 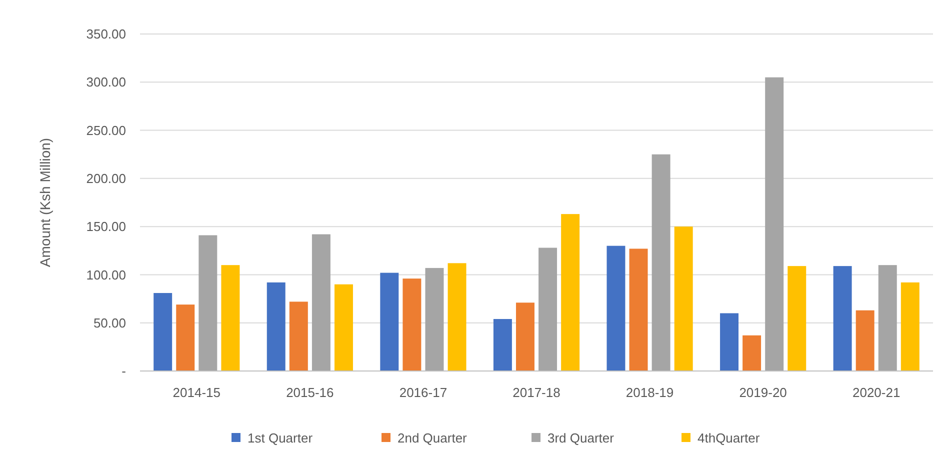 I want to click on x-tick-label: 2015-16, so click(x=310, y=392).